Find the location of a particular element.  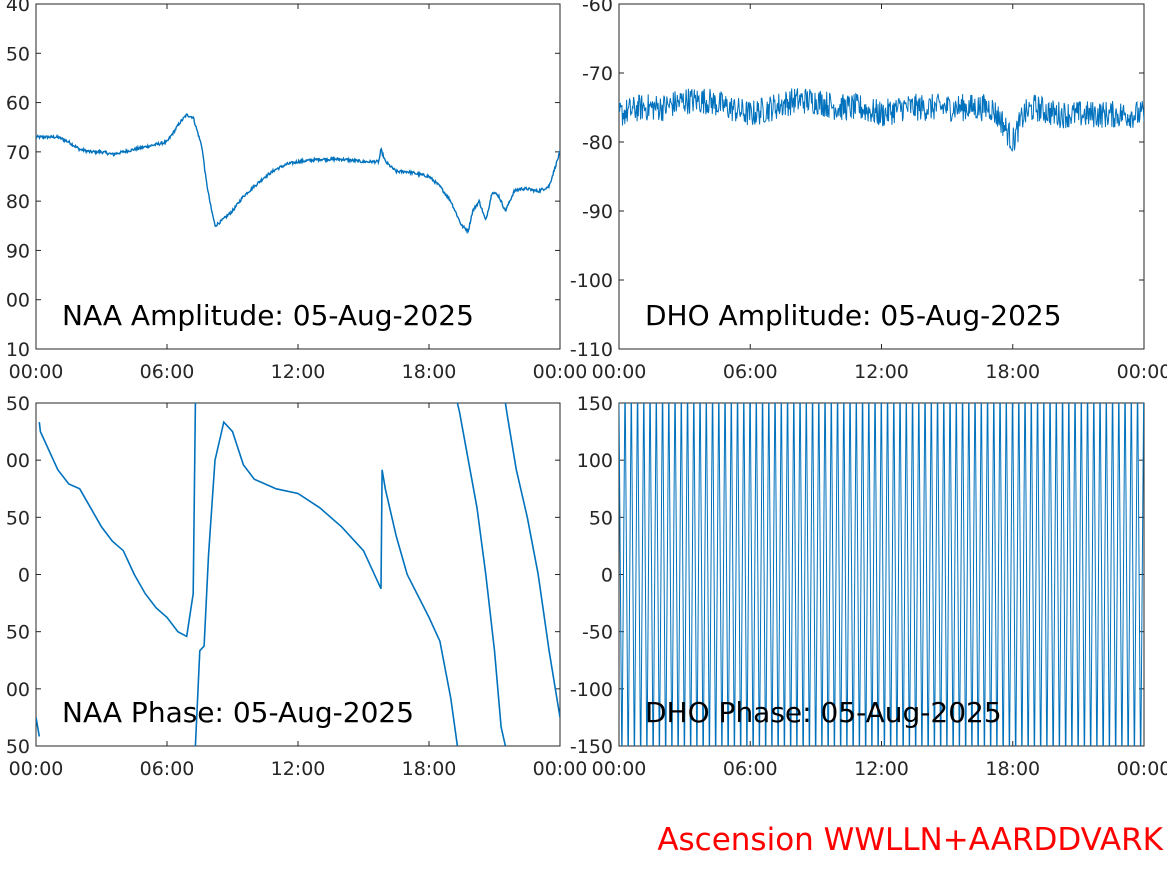

y-tick-label: 70 is located at coordinates (18, 153).